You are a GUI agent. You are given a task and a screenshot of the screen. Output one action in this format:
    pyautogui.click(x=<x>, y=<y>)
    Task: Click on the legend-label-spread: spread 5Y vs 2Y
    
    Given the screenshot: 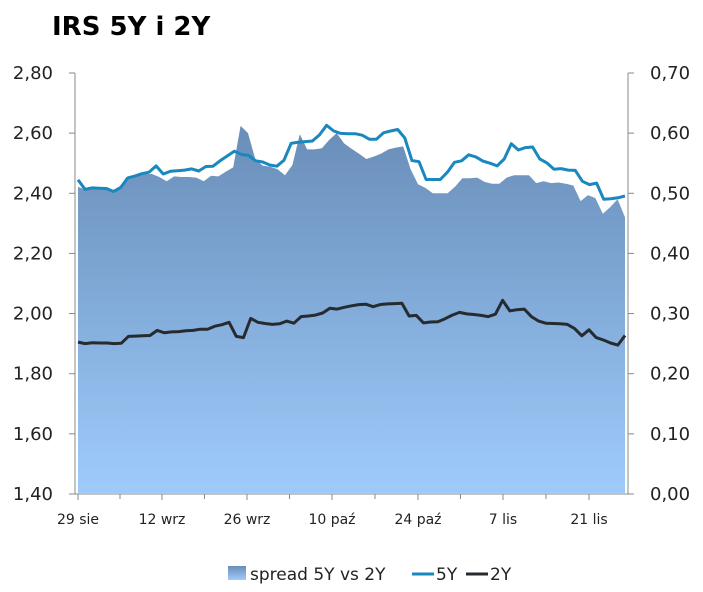 What is the action you would take?
    pyautogui.click(x=318, y=575)
    